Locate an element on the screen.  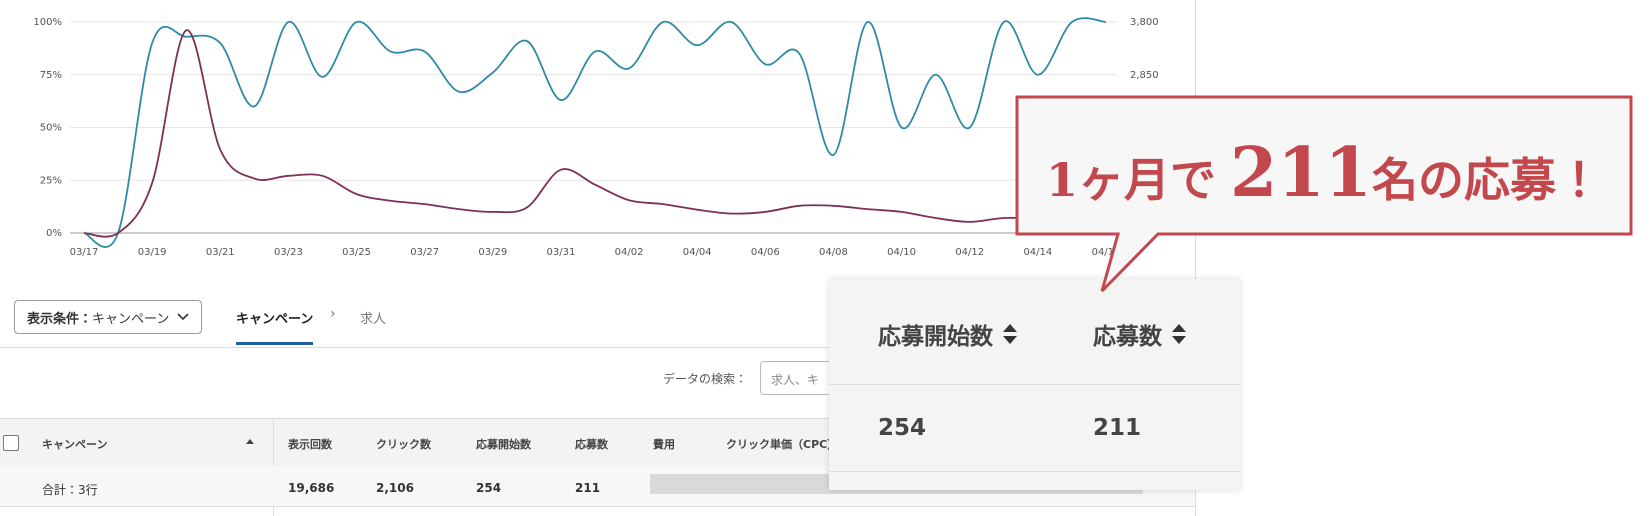
search-label: データの検索： is located at coordinates (705, 379).